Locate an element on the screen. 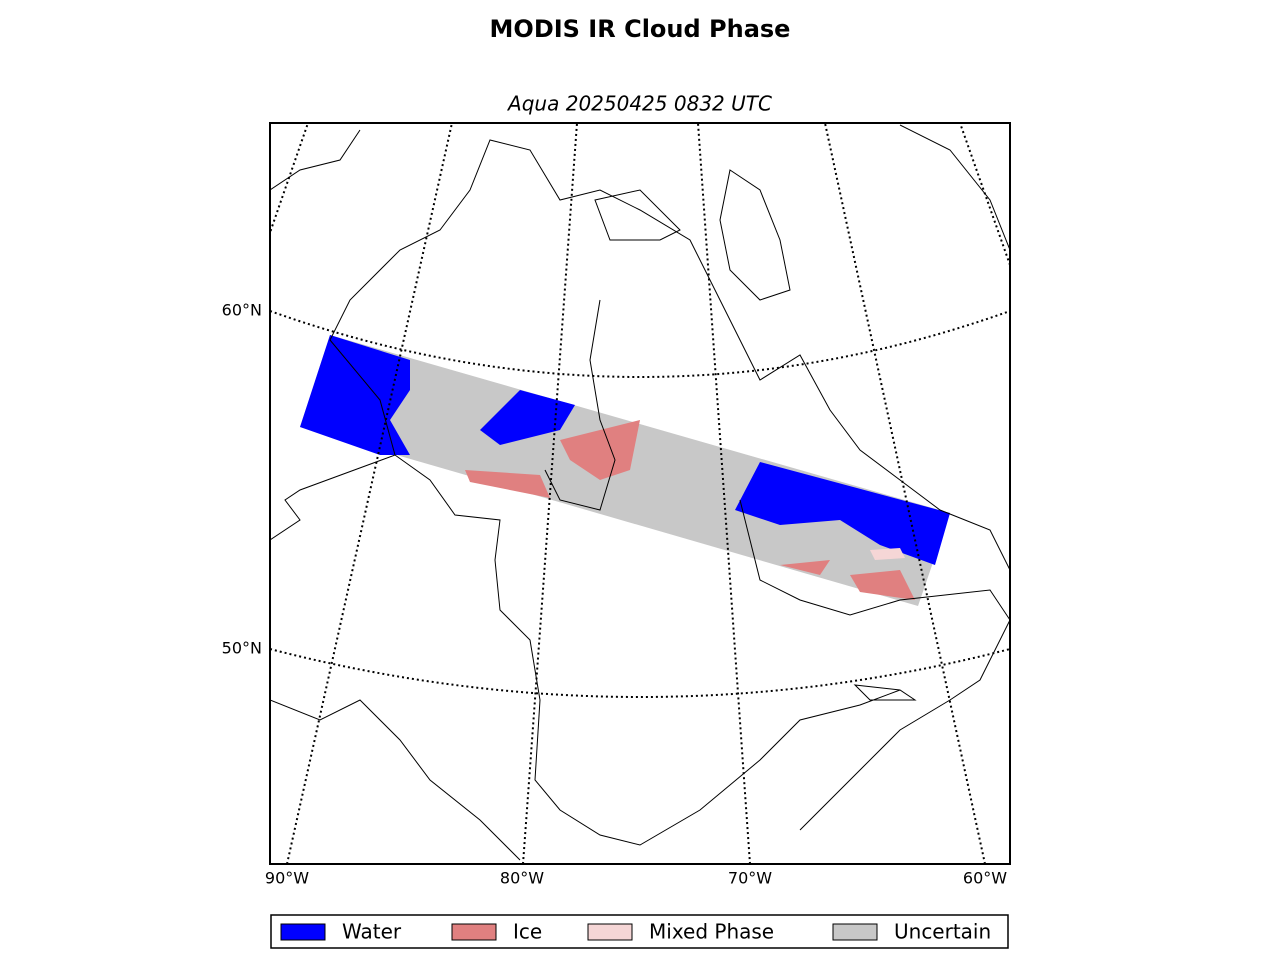 This screenshot has width=1280, height=960. cloud-swath is located at coordinates (625, 470).